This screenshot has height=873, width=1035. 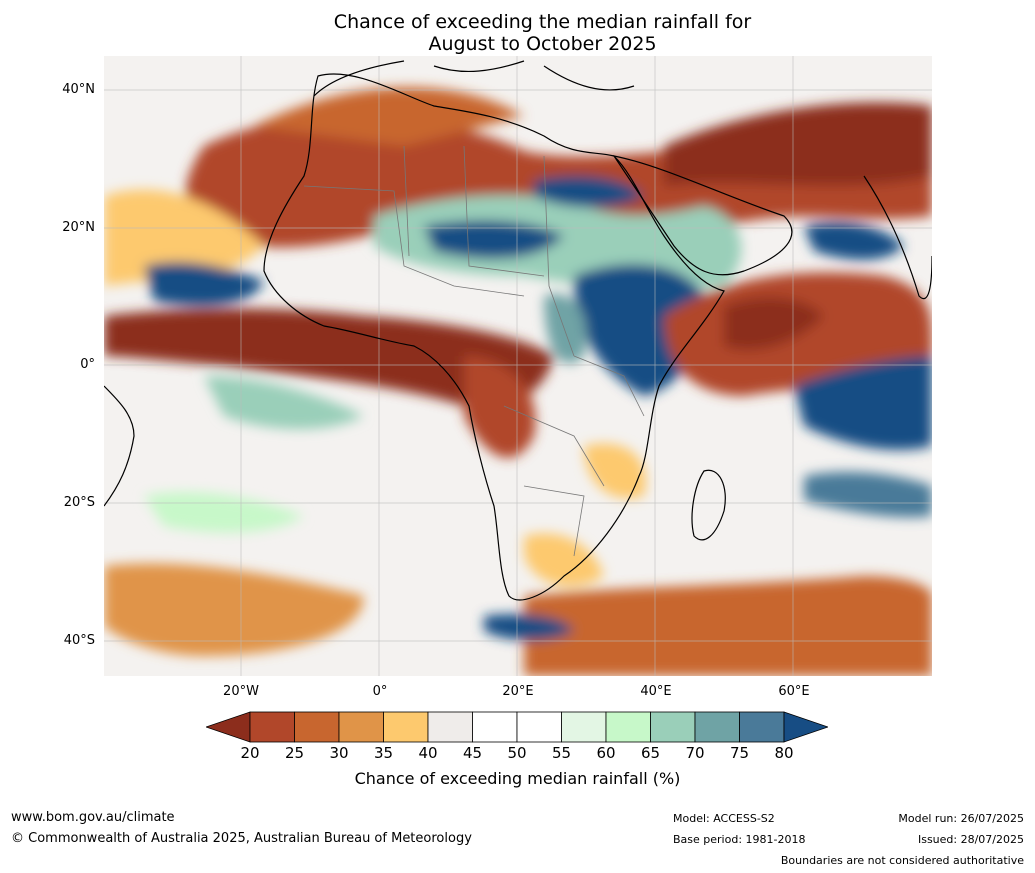 I want to click on wet-region-indian-ocean-south, so click(x=868, y=494).